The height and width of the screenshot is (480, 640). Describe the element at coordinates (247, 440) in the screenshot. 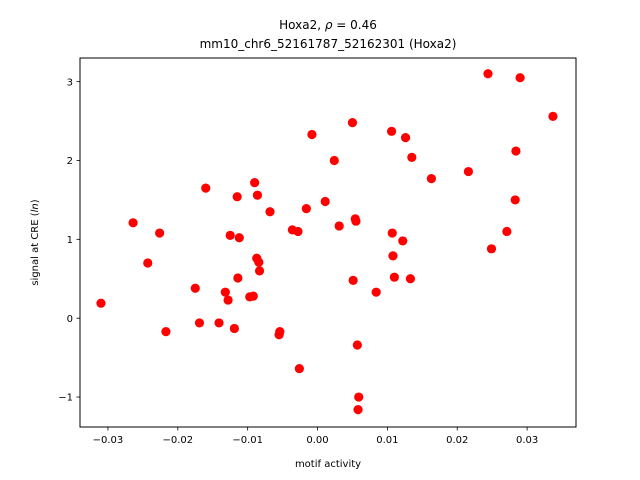

I see `x-tick-label: −0.01` at that location.